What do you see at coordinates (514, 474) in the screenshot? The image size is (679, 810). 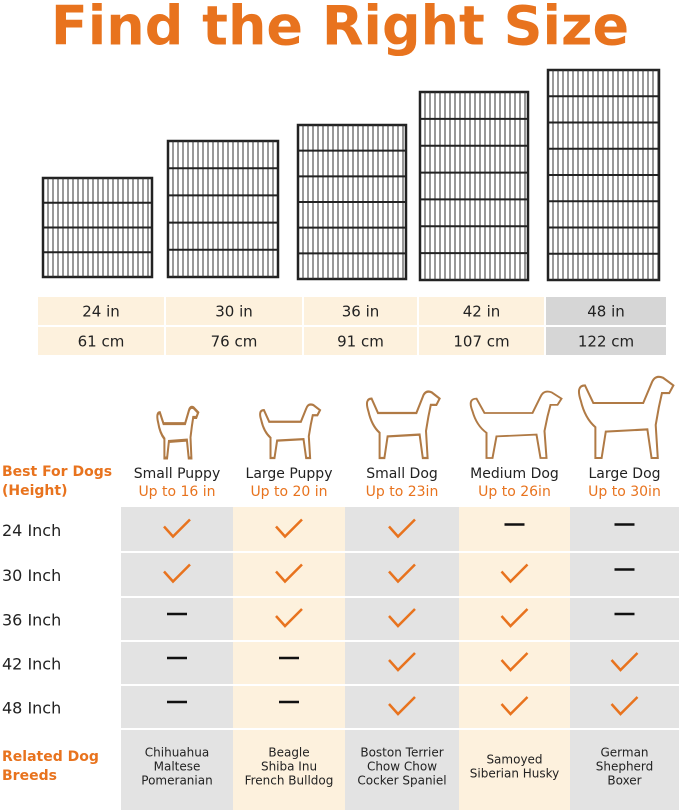 I see `dog-name: Medium Dog` at bounding box center [514, 474].